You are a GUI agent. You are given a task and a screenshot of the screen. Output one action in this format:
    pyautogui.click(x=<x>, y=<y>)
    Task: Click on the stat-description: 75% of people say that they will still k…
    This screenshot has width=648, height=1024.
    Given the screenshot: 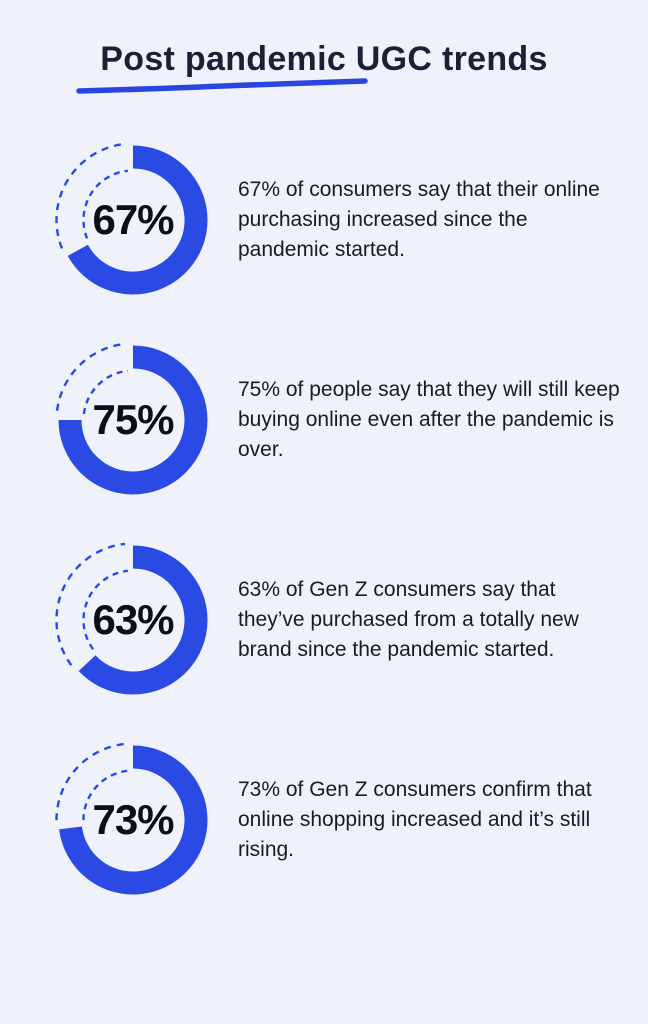 What is the action you would take?
    pyautogui.click(x=429, y=419)
    